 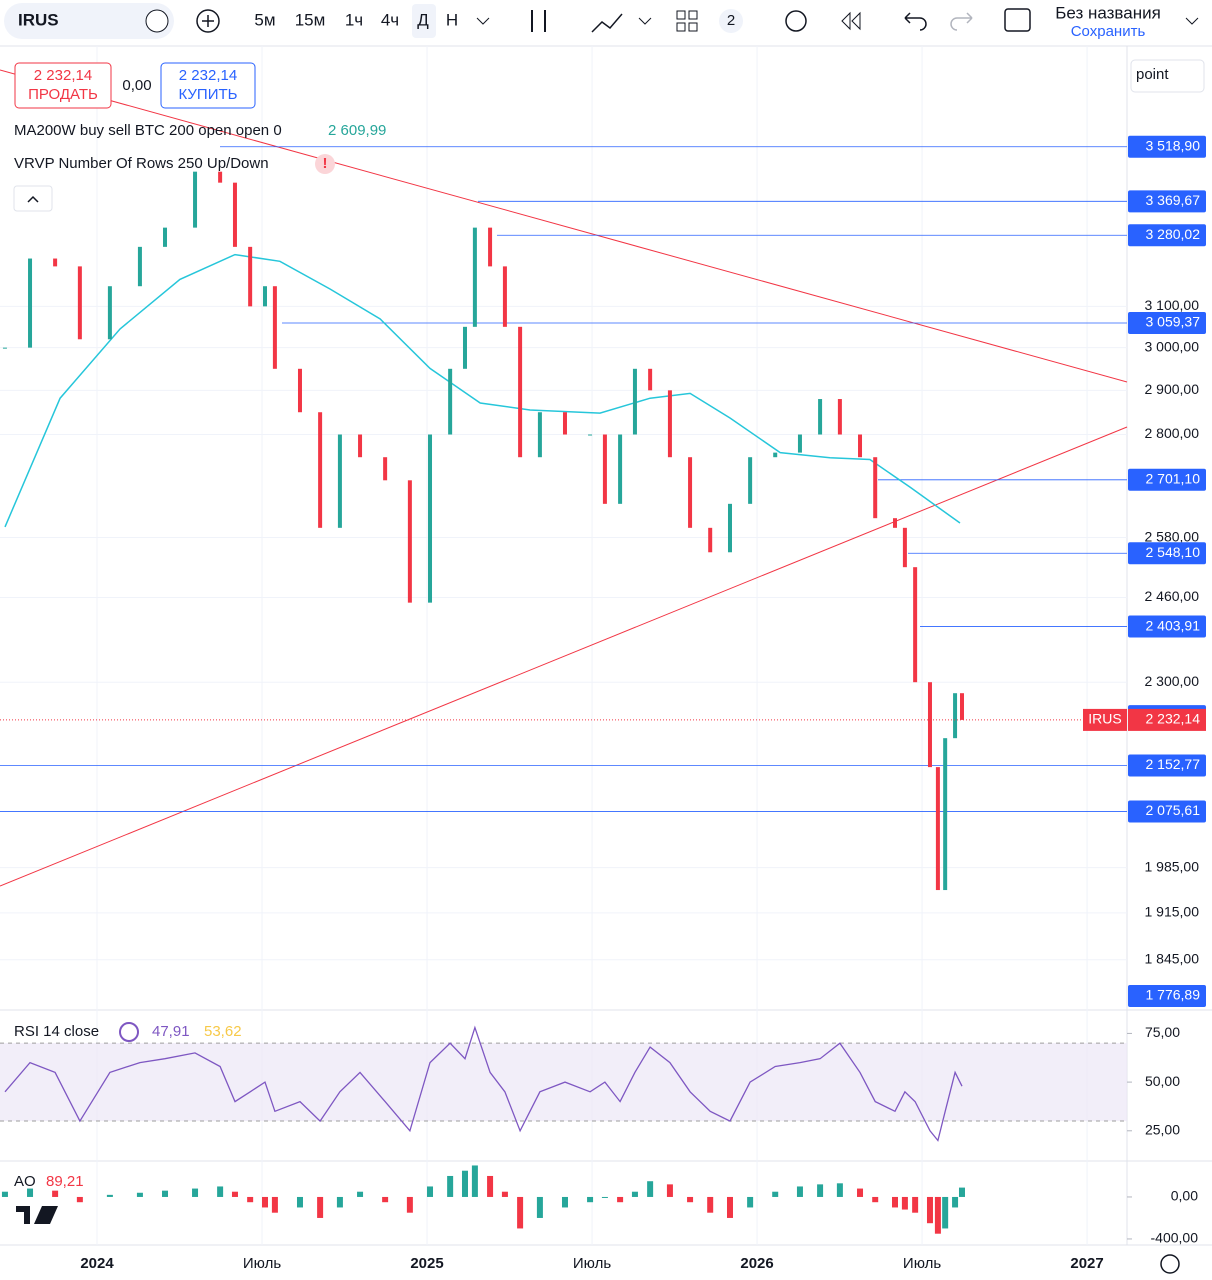 What do you see at coordinates (1172, 596) in the screenshot?
I see `y-tick-label: 2 460,00` at bounding box center [1172, 596].